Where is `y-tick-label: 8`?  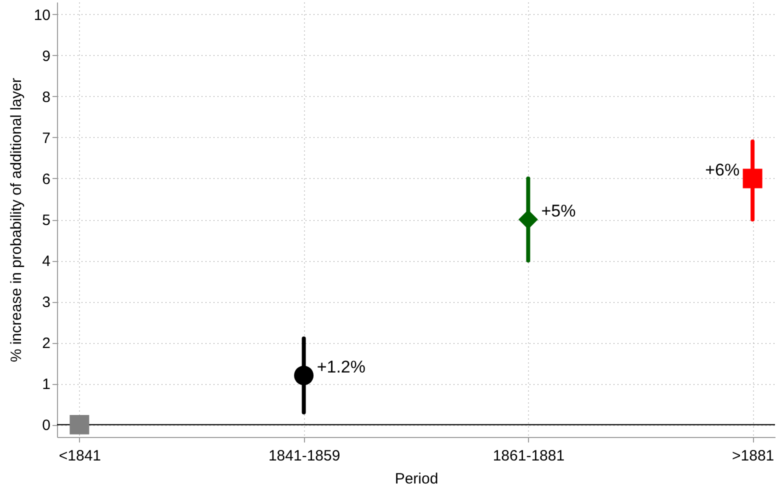 y-tick-label: 8 is located at coordinates (46, 97).